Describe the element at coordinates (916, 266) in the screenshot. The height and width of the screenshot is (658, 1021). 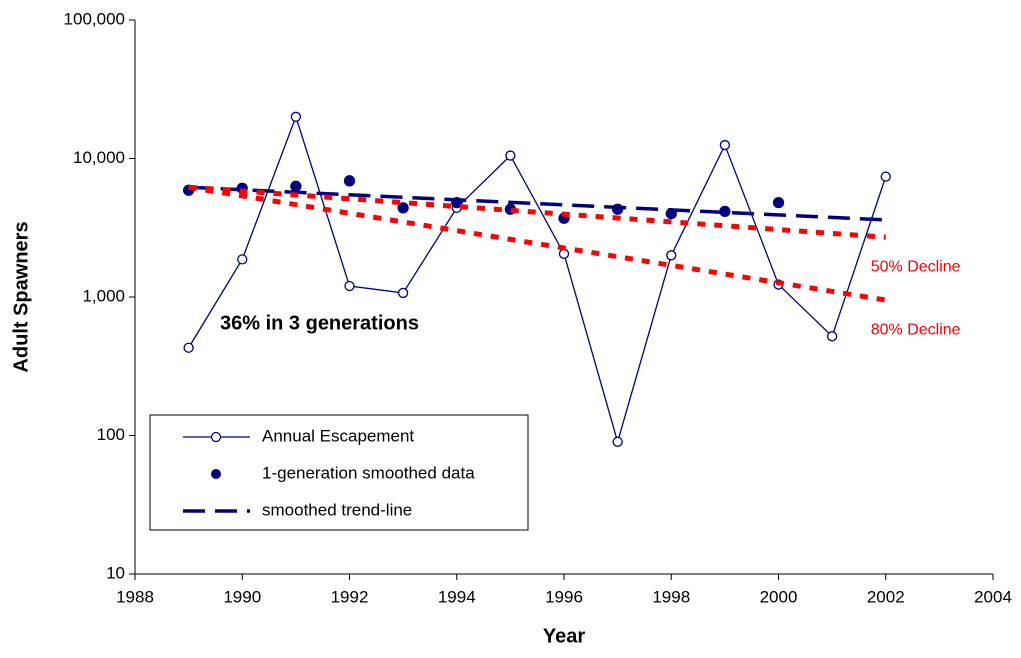
I see `line-label: 50% Decline` at that location.